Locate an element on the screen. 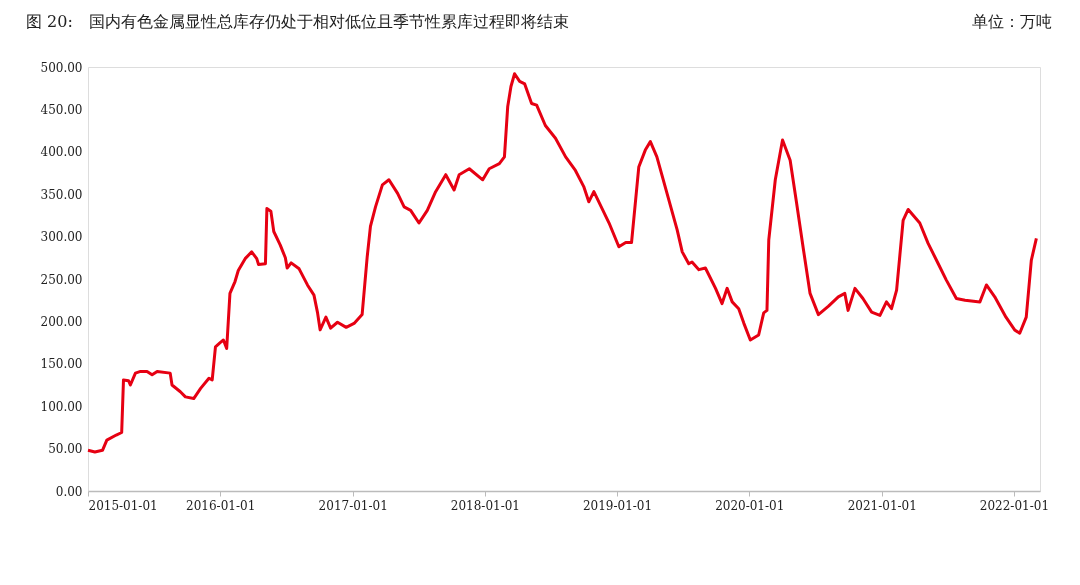 The image size is (1080, 585). y-tick-label: 200.00 is located at coordinates (61, 321).